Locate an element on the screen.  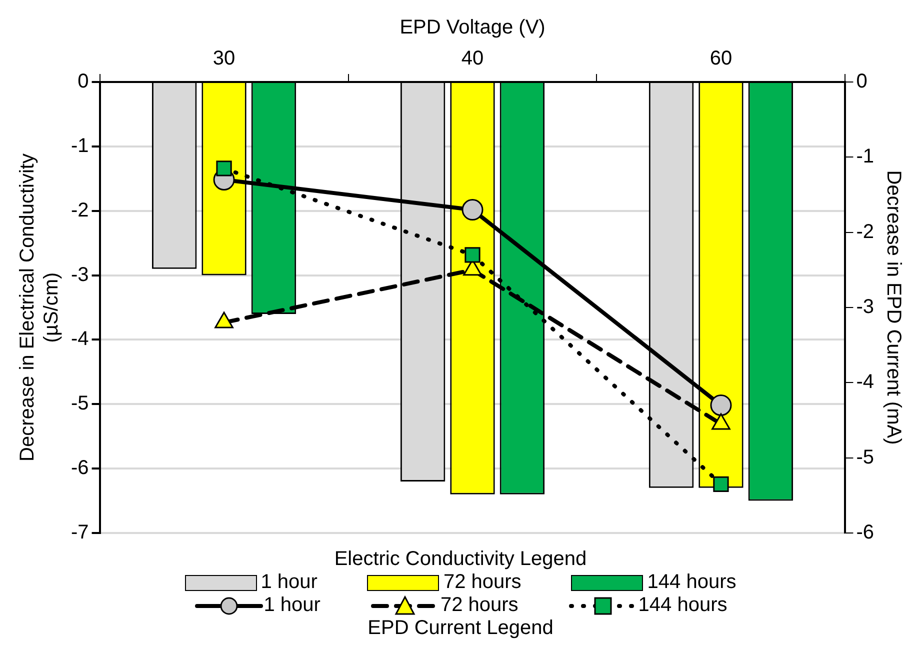
y-tick-label: -7 is located at coordinates (79, 533).